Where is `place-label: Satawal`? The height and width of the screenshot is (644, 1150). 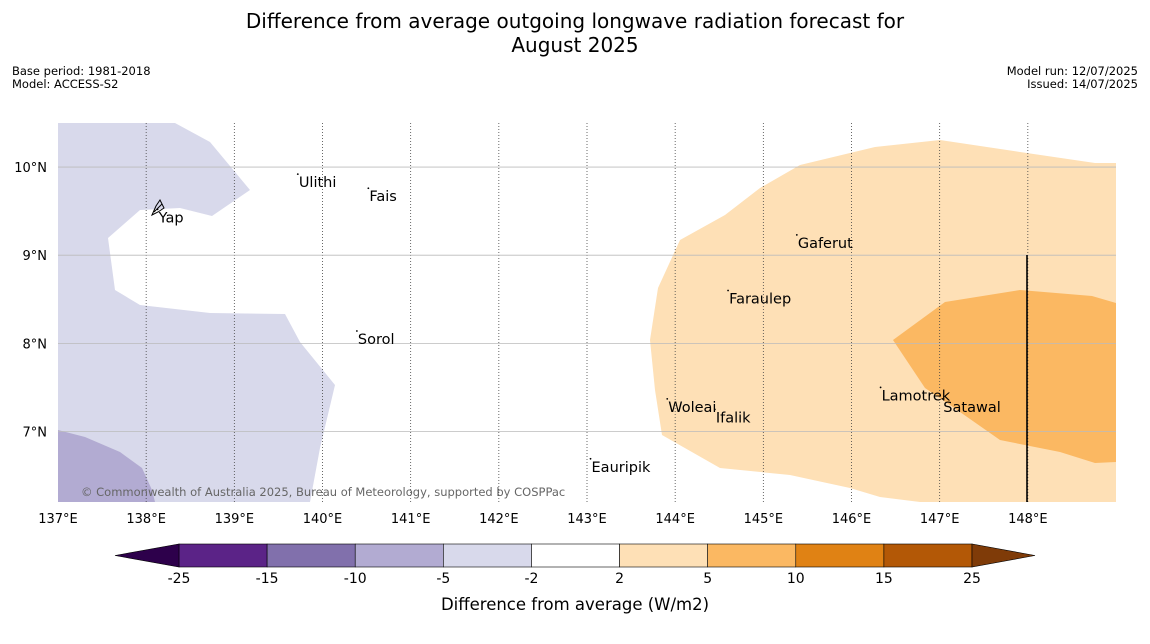 place-label: Satawal is located at coordinates (971, 408).